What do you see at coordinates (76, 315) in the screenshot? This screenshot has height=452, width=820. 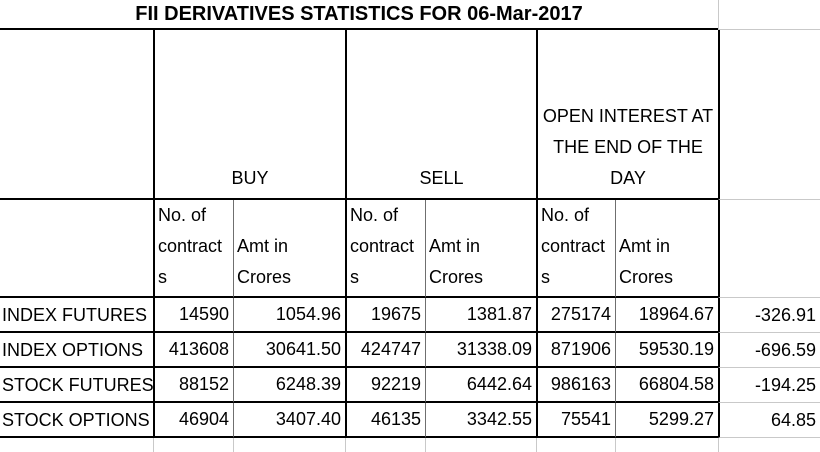 I see `row-label: INDEX FUTURES` at bounding box center [76, 315].